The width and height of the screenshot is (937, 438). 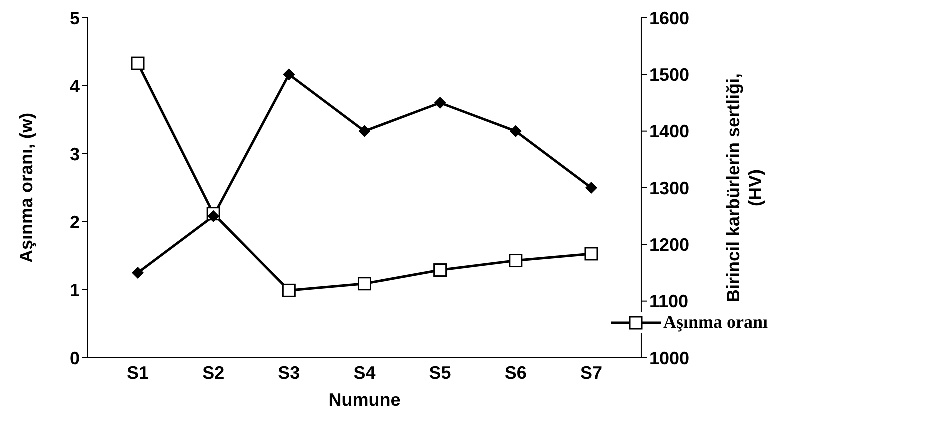 What do you see at coordinates (213, 372) in the screenshot?
I see `x-tick-label: S2` at bounding box center [213, 372].